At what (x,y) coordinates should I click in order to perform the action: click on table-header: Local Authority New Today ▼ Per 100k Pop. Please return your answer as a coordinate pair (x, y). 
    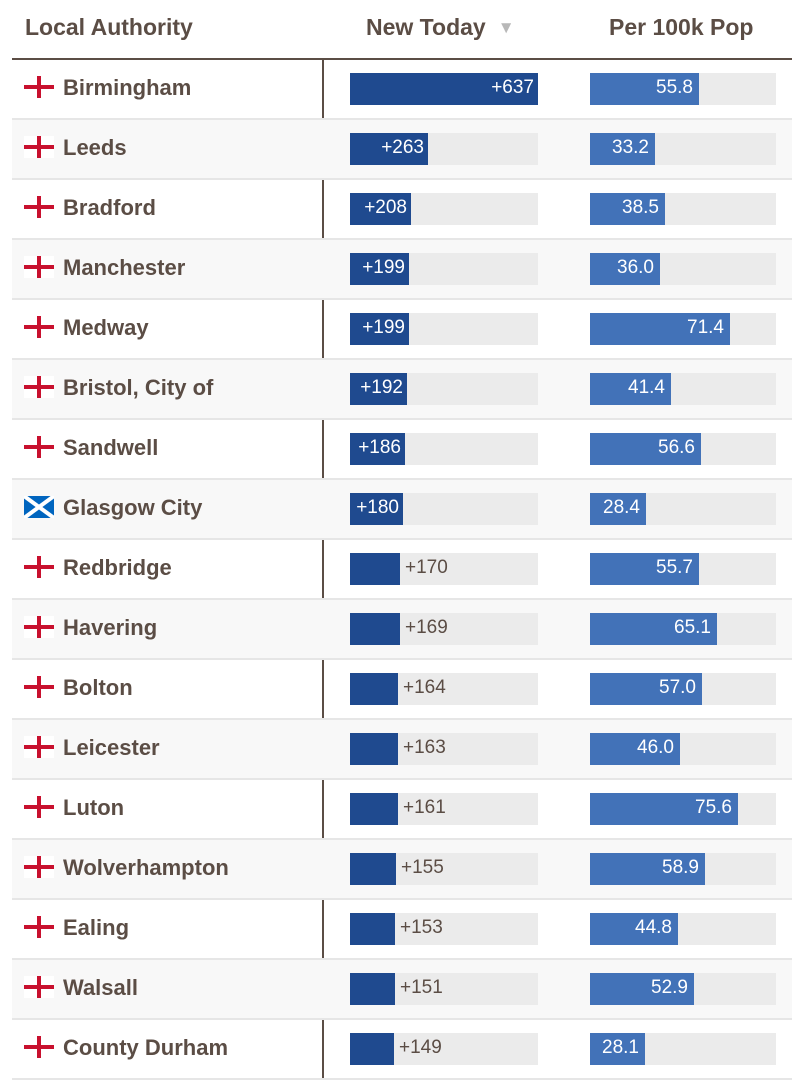
    Looking at the image, I should click on (402, 30).